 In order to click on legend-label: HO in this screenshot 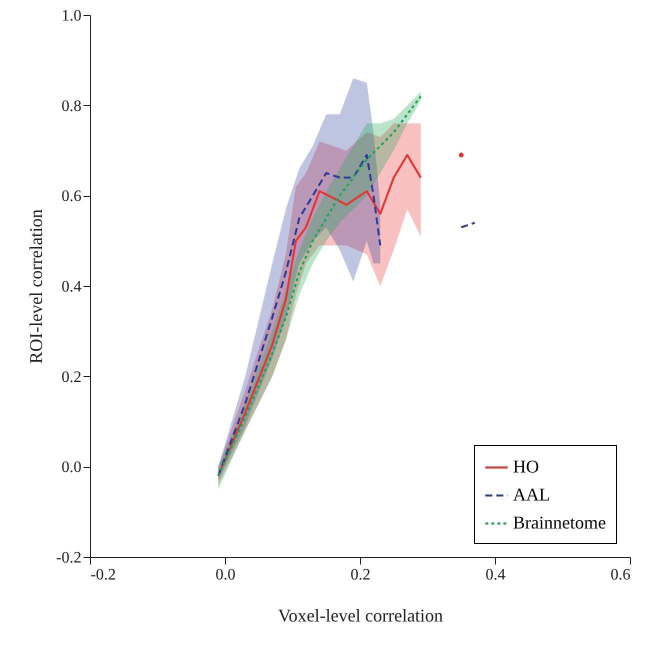, I will do `click(526, 466)`.